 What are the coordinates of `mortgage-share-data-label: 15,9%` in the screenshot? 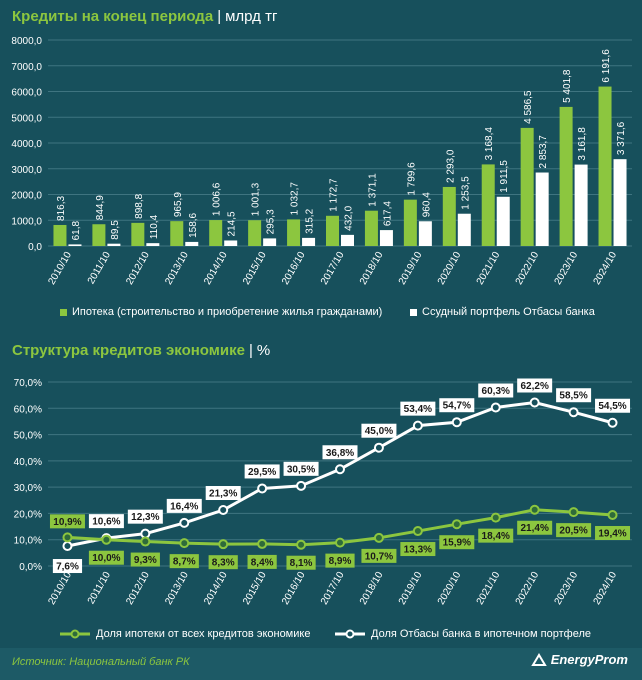 It's located at (457, 543).